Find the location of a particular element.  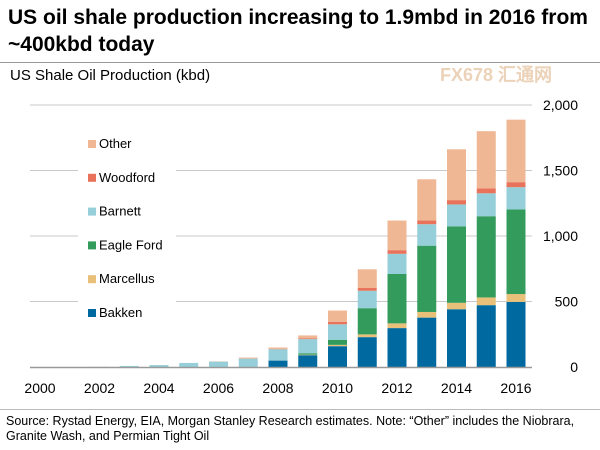

source-divider is located at coordinates (300, 409).